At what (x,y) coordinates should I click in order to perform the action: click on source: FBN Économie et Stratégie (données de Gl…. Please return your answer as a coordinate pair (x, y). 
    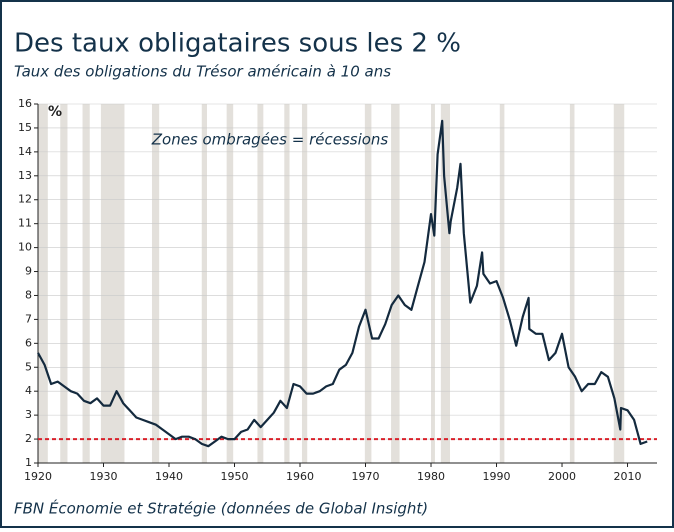
    Looking at the image, I should click on (221, 508).